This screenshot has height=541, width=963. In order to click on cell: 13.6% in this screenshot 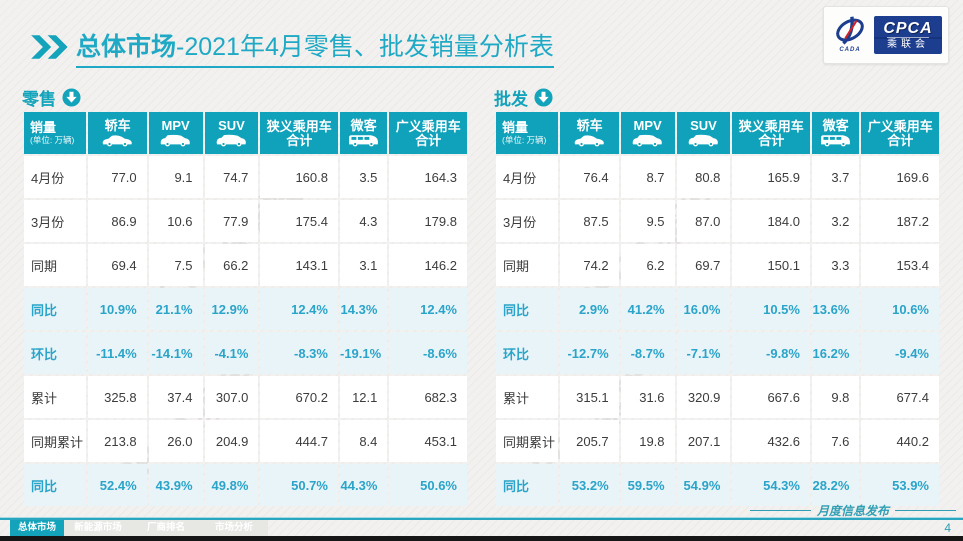, I will do `click(835, 309)`.